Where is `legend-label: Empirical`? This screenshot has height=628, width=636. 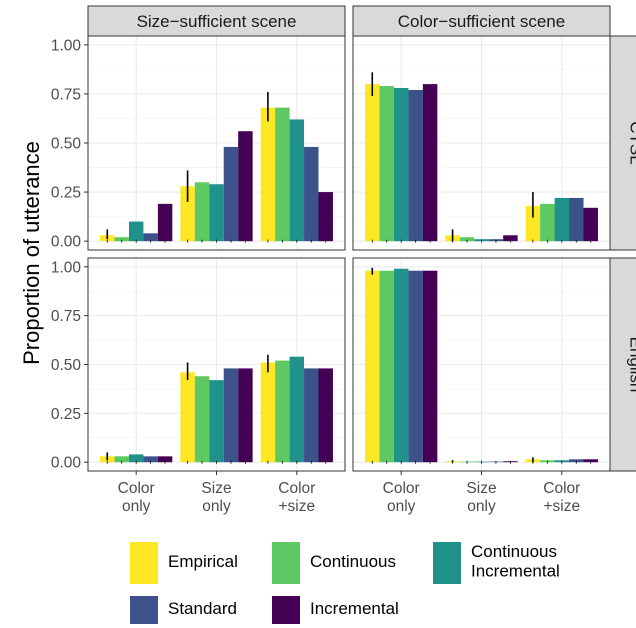
legend-label: Empirical is located at coordinates (203, 561).